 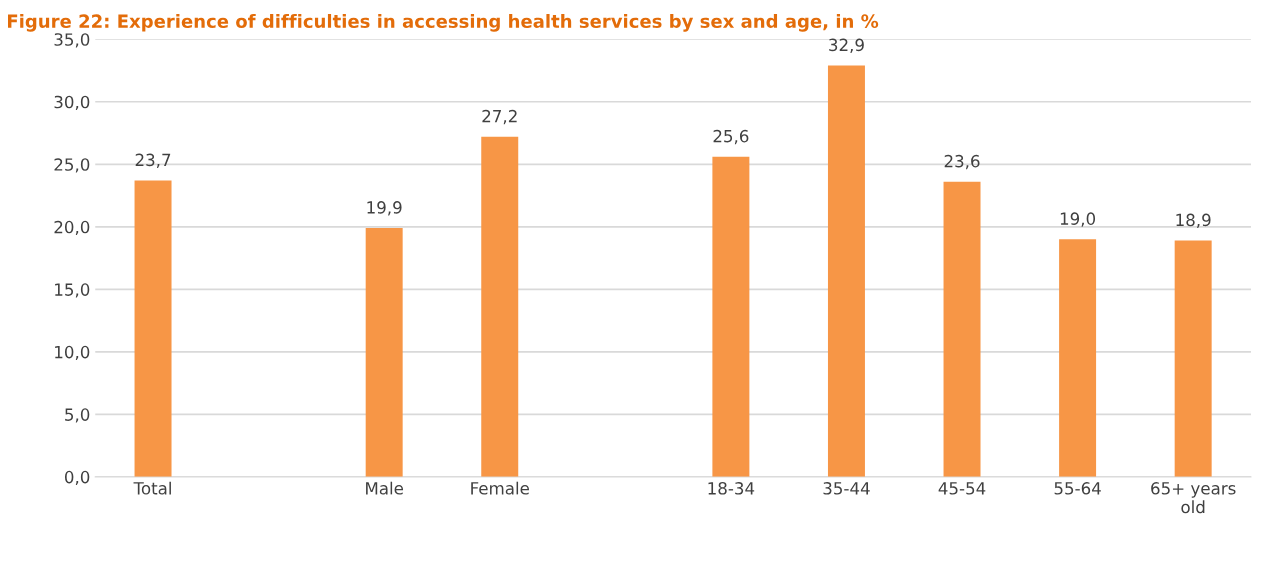 I want to click on chart-title: Figure 22: Experience of difficulties in accessing health services by sex and age, in %, so click(x=443, y=23).